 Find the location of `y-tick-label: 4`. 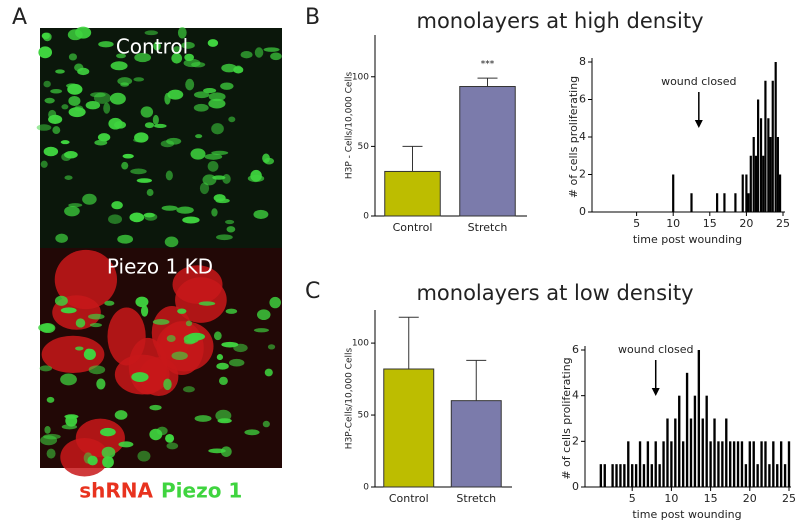

y-tick-label: 4 is located at coordinates (582, 136).